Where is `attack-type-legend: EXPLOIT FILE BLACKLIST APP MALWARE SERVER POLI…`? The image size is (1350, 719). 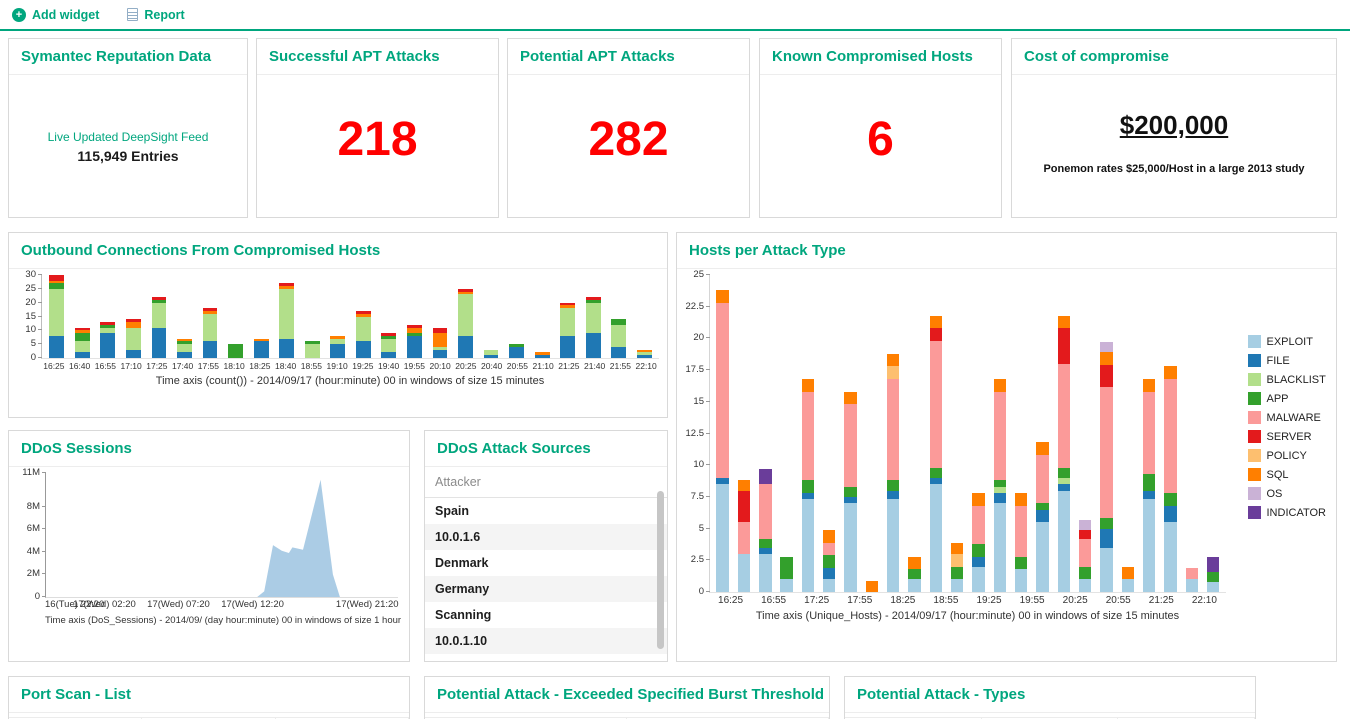
attack-type-legend: EXPLOIT FILE BLACKLIST APP MALWARE SERVER POLI… is located at coordinates (1287, 427).